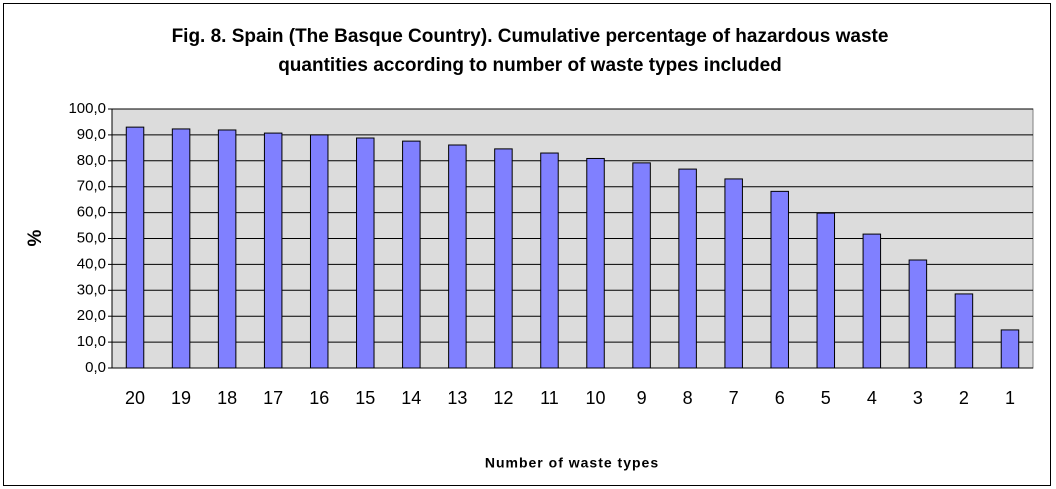 This screenshot has width=1056, height=489. What do you see at coordinates (87, 108) in the screenshot?
I see `y-tick-label: 100,0` at bounding box center [87, 108].